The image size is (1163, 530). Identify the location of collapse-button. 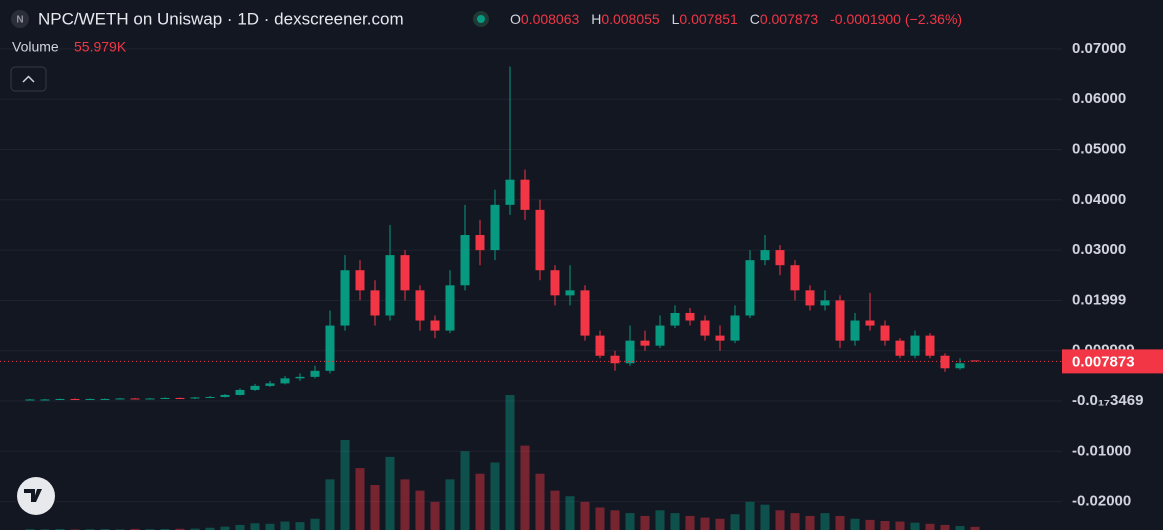
(28, 79).